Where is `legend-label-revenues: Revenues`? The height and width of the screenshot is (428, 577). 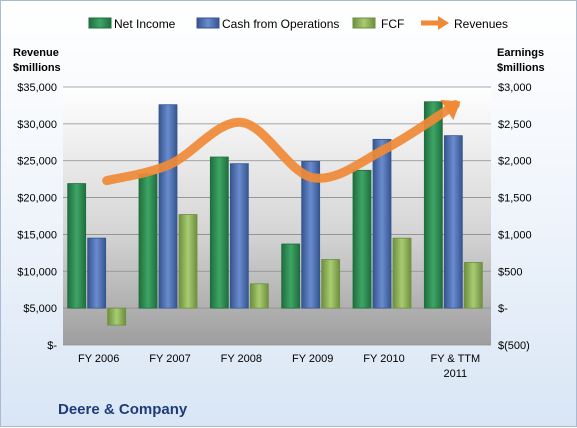 legend-label-revenues: Revenues is located at coordinates (481, 24).